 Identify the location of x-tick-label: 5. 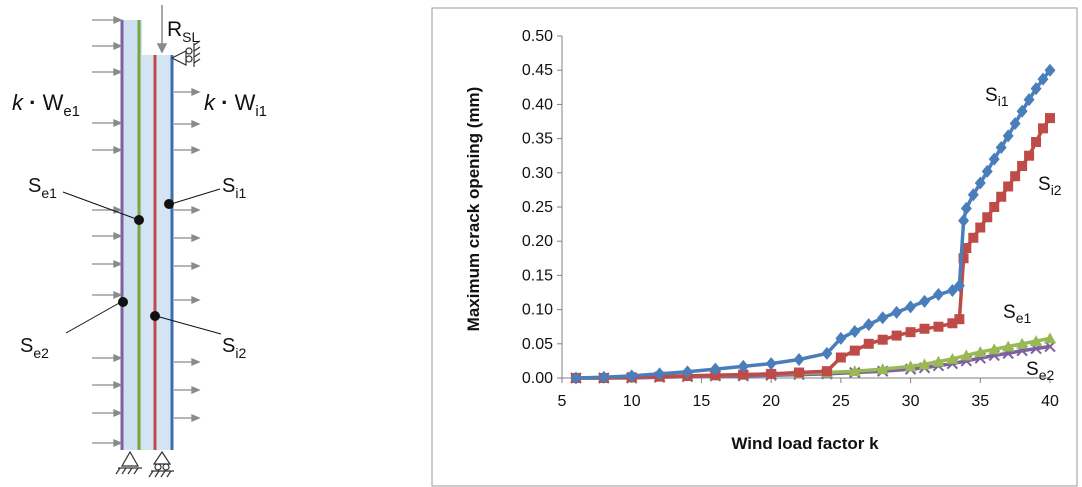
(562, 401).